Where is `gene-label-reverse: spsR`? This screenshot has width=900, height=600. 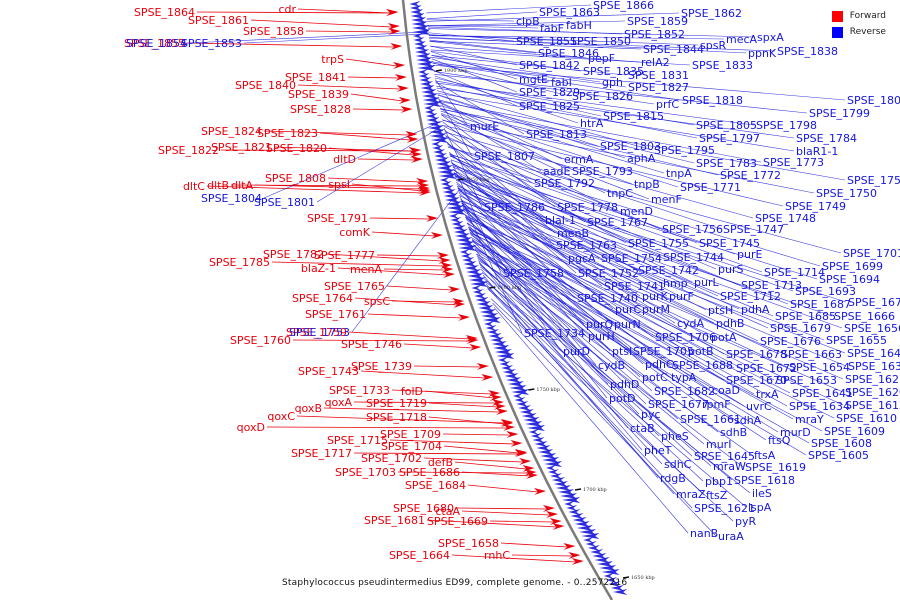
gene-label-reverse: spsR is located at coordinates (713, 45).